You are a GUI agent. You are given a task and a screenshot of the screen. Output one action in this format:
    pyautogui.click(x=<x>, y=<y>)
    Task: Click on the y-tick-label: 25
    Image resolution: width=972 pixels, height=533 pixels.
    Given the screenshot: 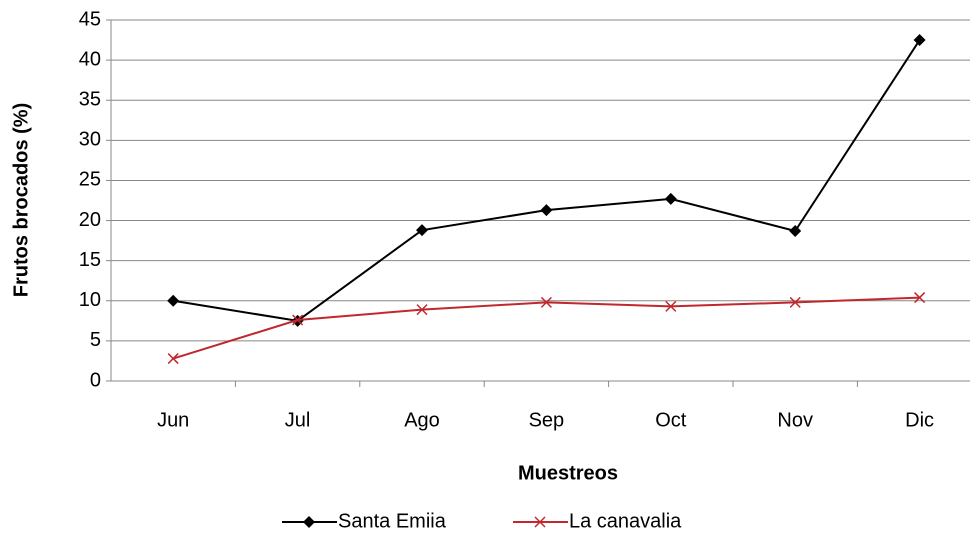 What is the action you would take?
    pyautogui.click(x=90, y=180)
    